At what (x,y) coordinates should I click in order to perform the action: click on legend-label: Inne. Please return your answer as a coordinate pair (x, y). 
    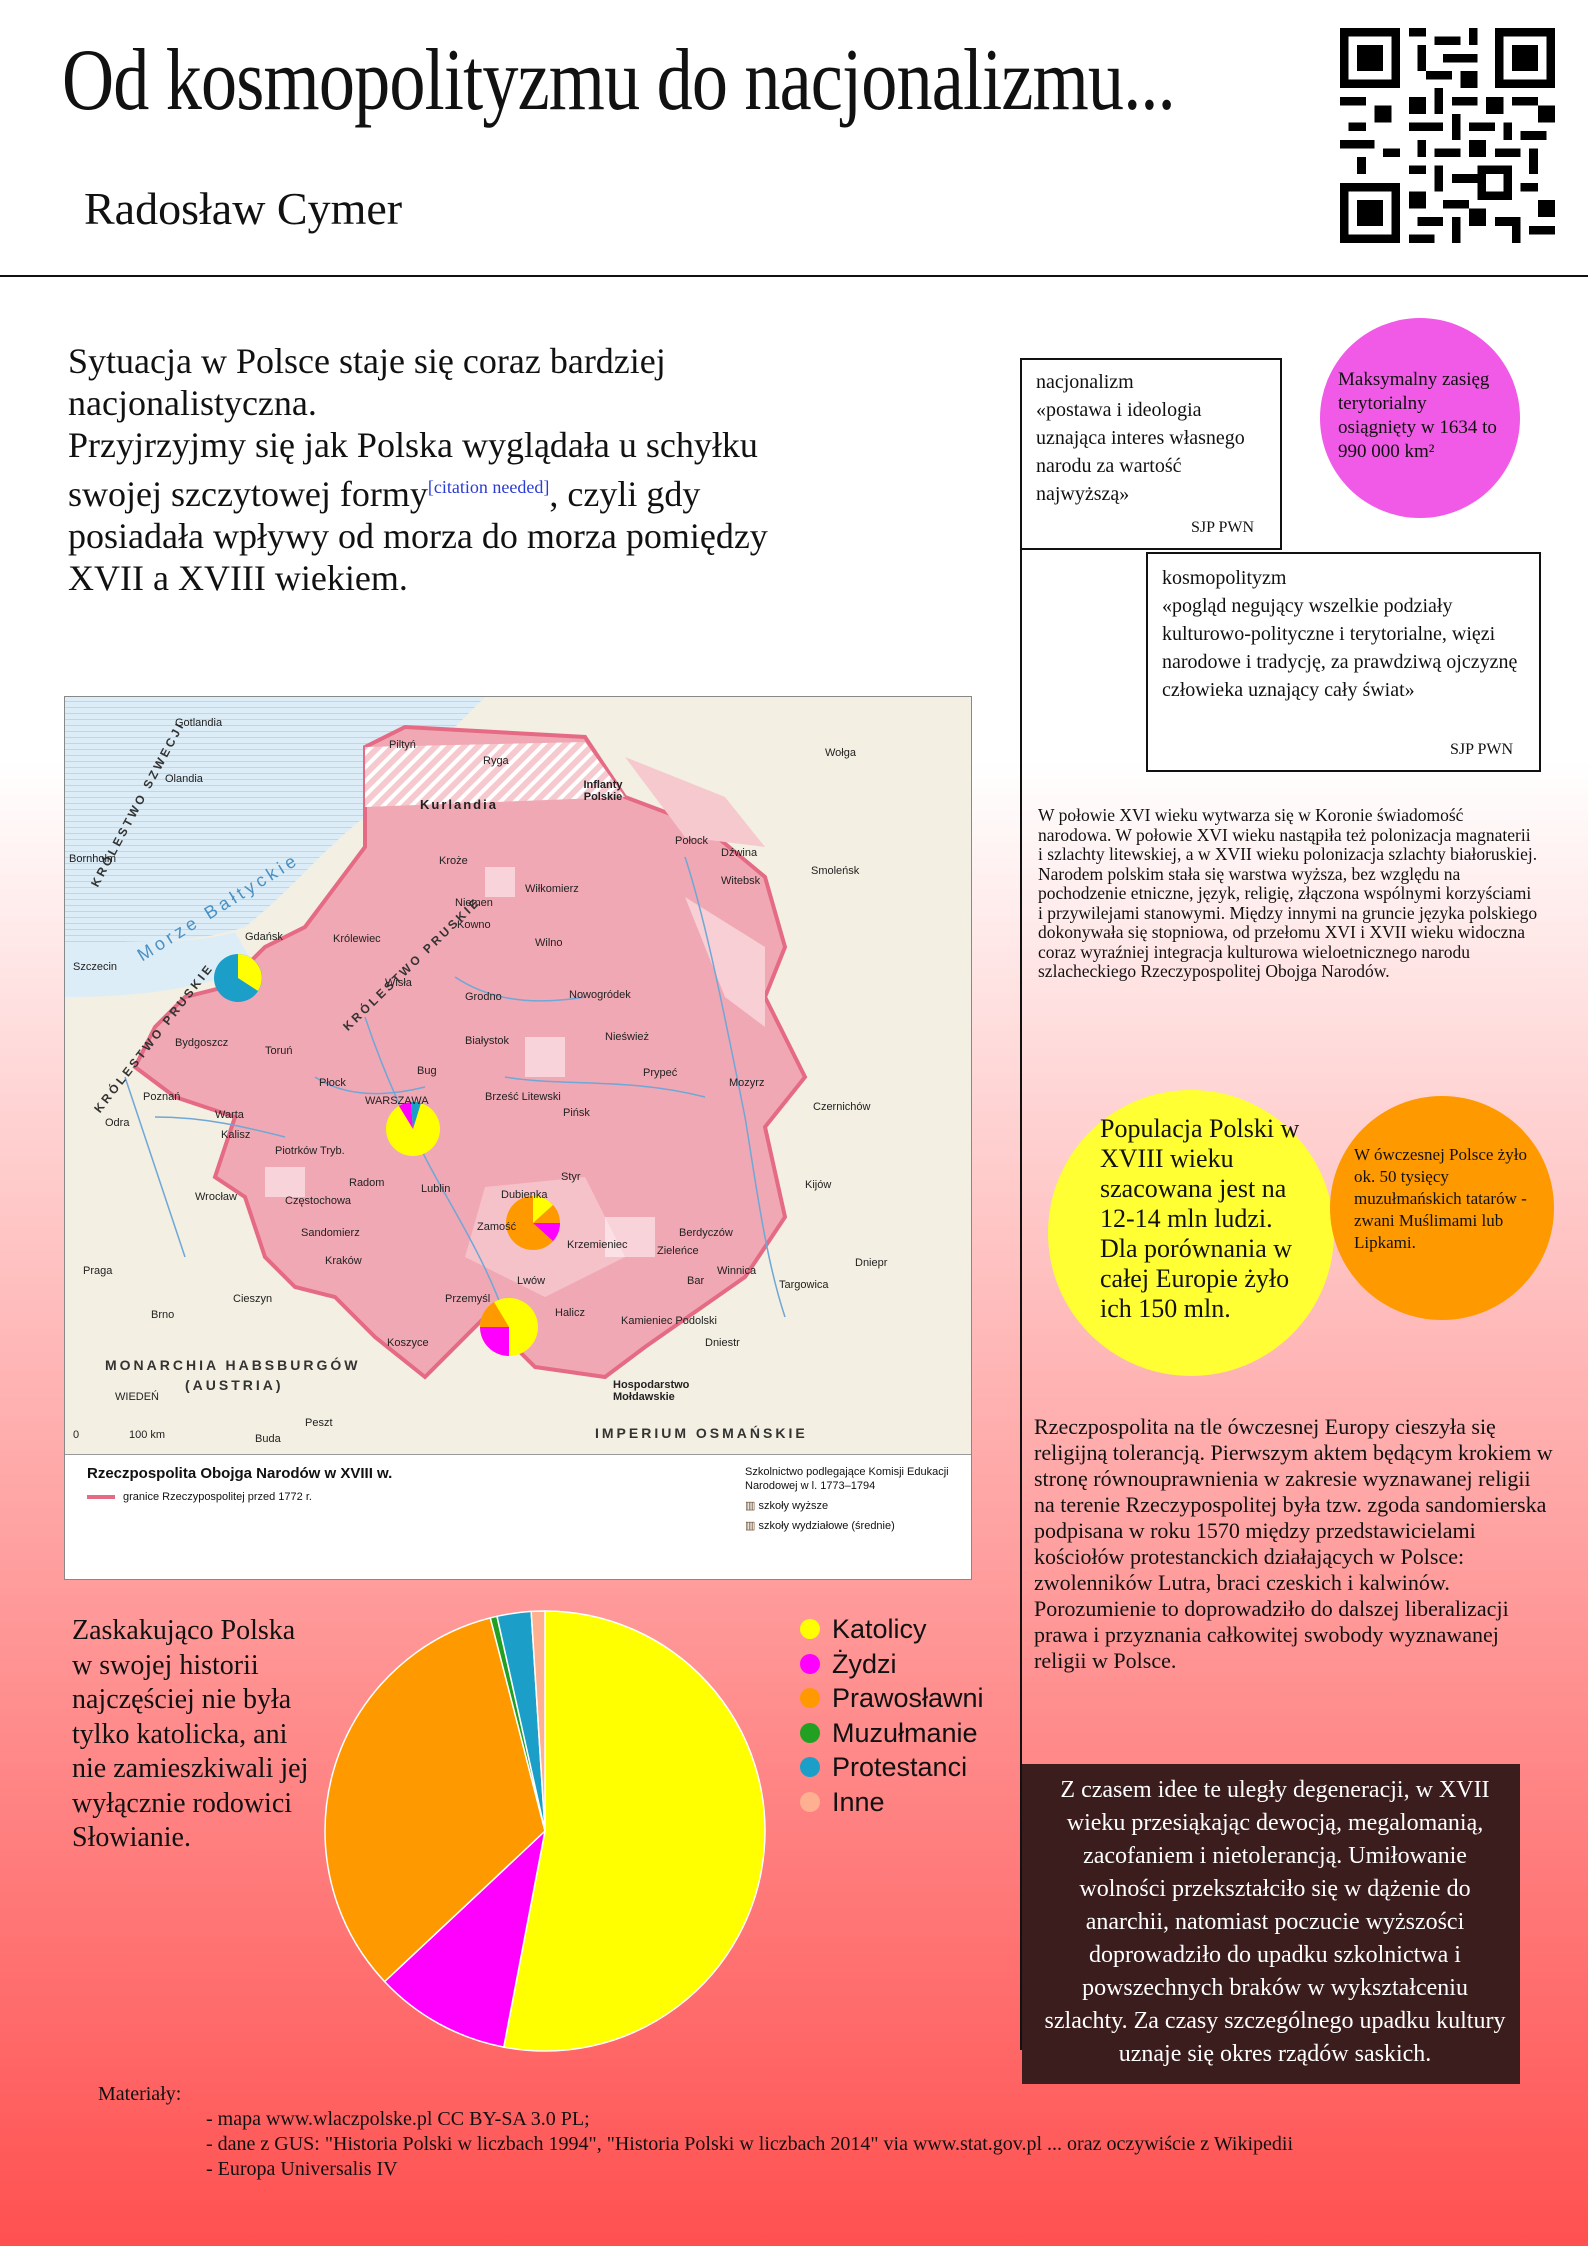
    Looking at the image, I should click on (858, 1801).